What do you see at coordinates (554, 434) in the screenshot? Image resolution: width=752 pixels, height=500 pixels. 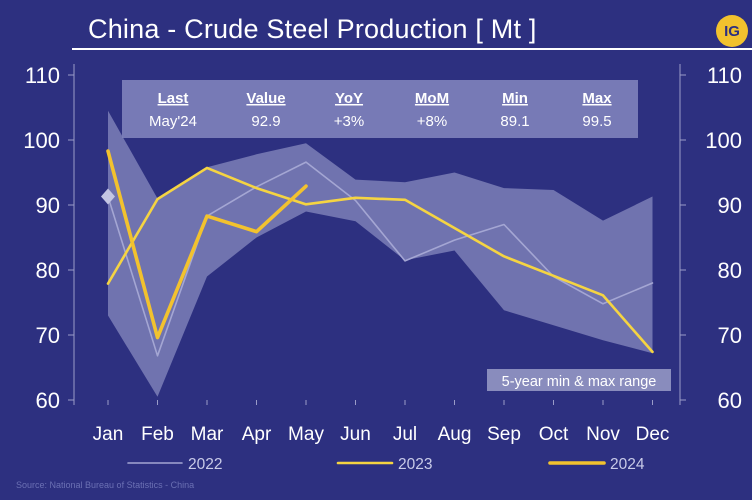 I see `x-tick-label: Oct` at bounding box center [554, 434].